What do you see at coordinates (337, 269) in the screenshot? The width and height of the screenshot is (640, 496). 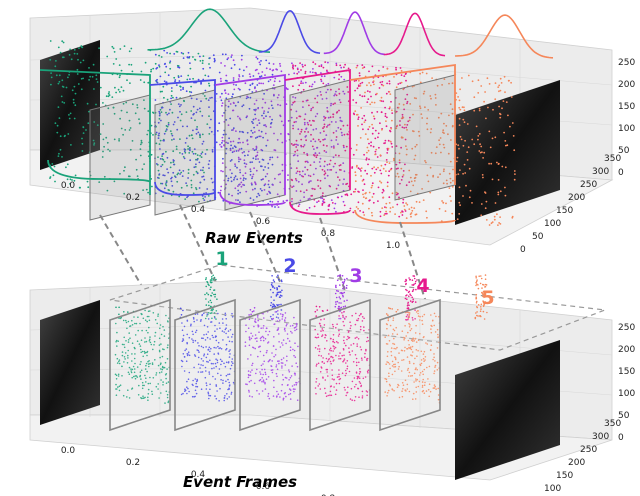 I see `dashed-arrow` at bounding box center [337, 269].